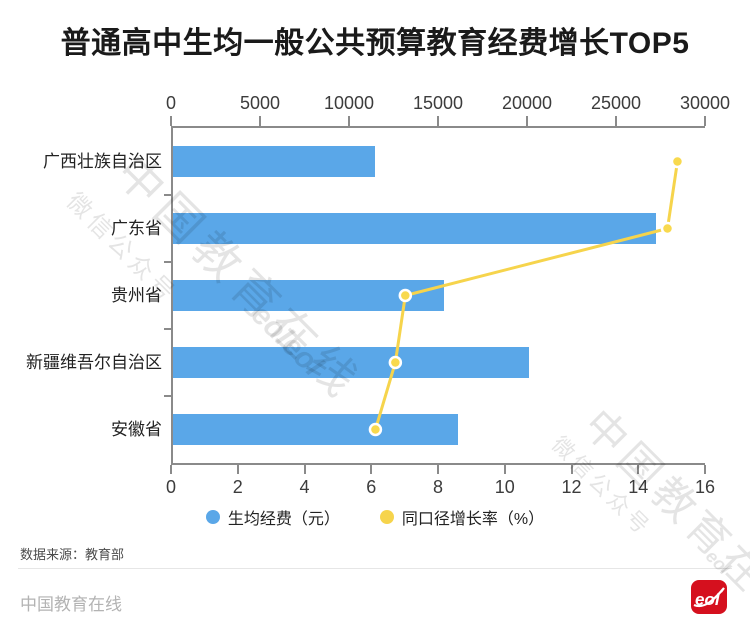  I want to click on bottom-axis-tick-label: 12, so click(571, 487).